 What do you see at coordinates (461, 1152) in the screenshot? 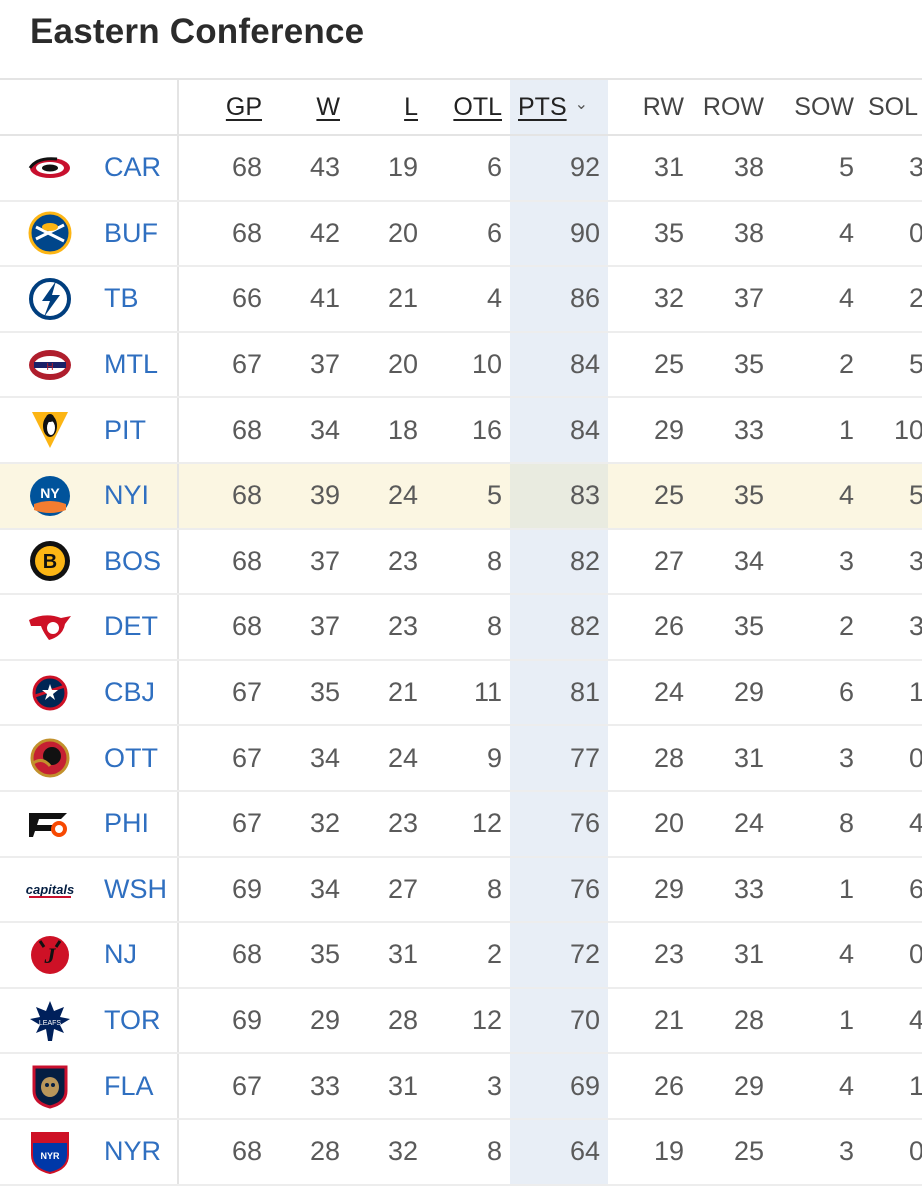
I see `table-row: NYR NYR 68 28 32 8 64 19 25 3 0` at bounding box center [461, 1152].